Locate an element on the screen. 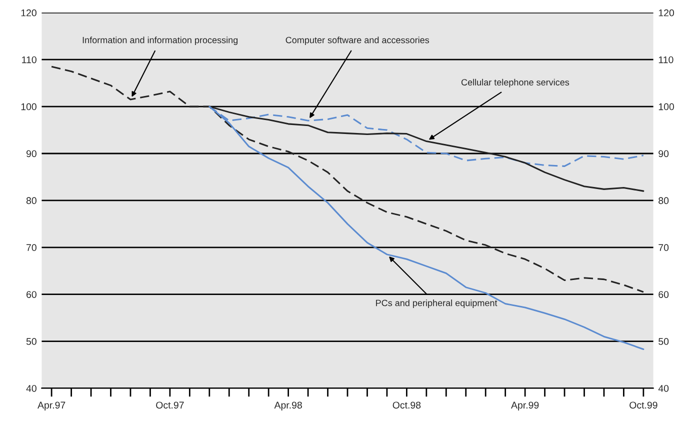 Image resolution: width=695 pixels, height=422 pixels. y2-tick-label: 80 is located at coordinates (663, 200).